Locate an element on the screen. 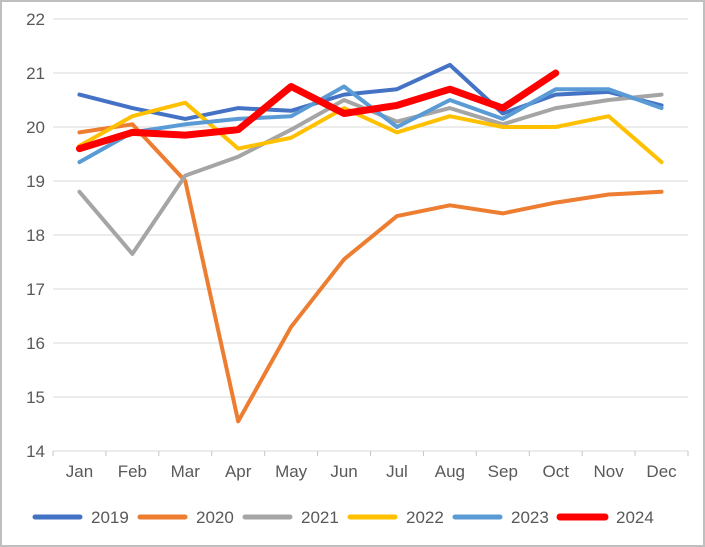 The width and height of the screenshot is (705, 547). legend-item-2022: 2022 is located at coordinates (395, 517).